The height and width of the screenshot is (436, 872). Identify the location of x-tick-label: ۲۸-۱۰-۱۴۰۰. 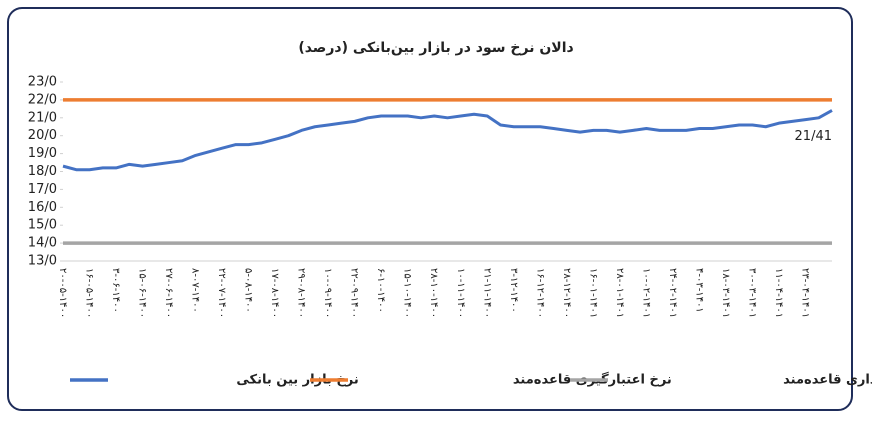
(433, 293).